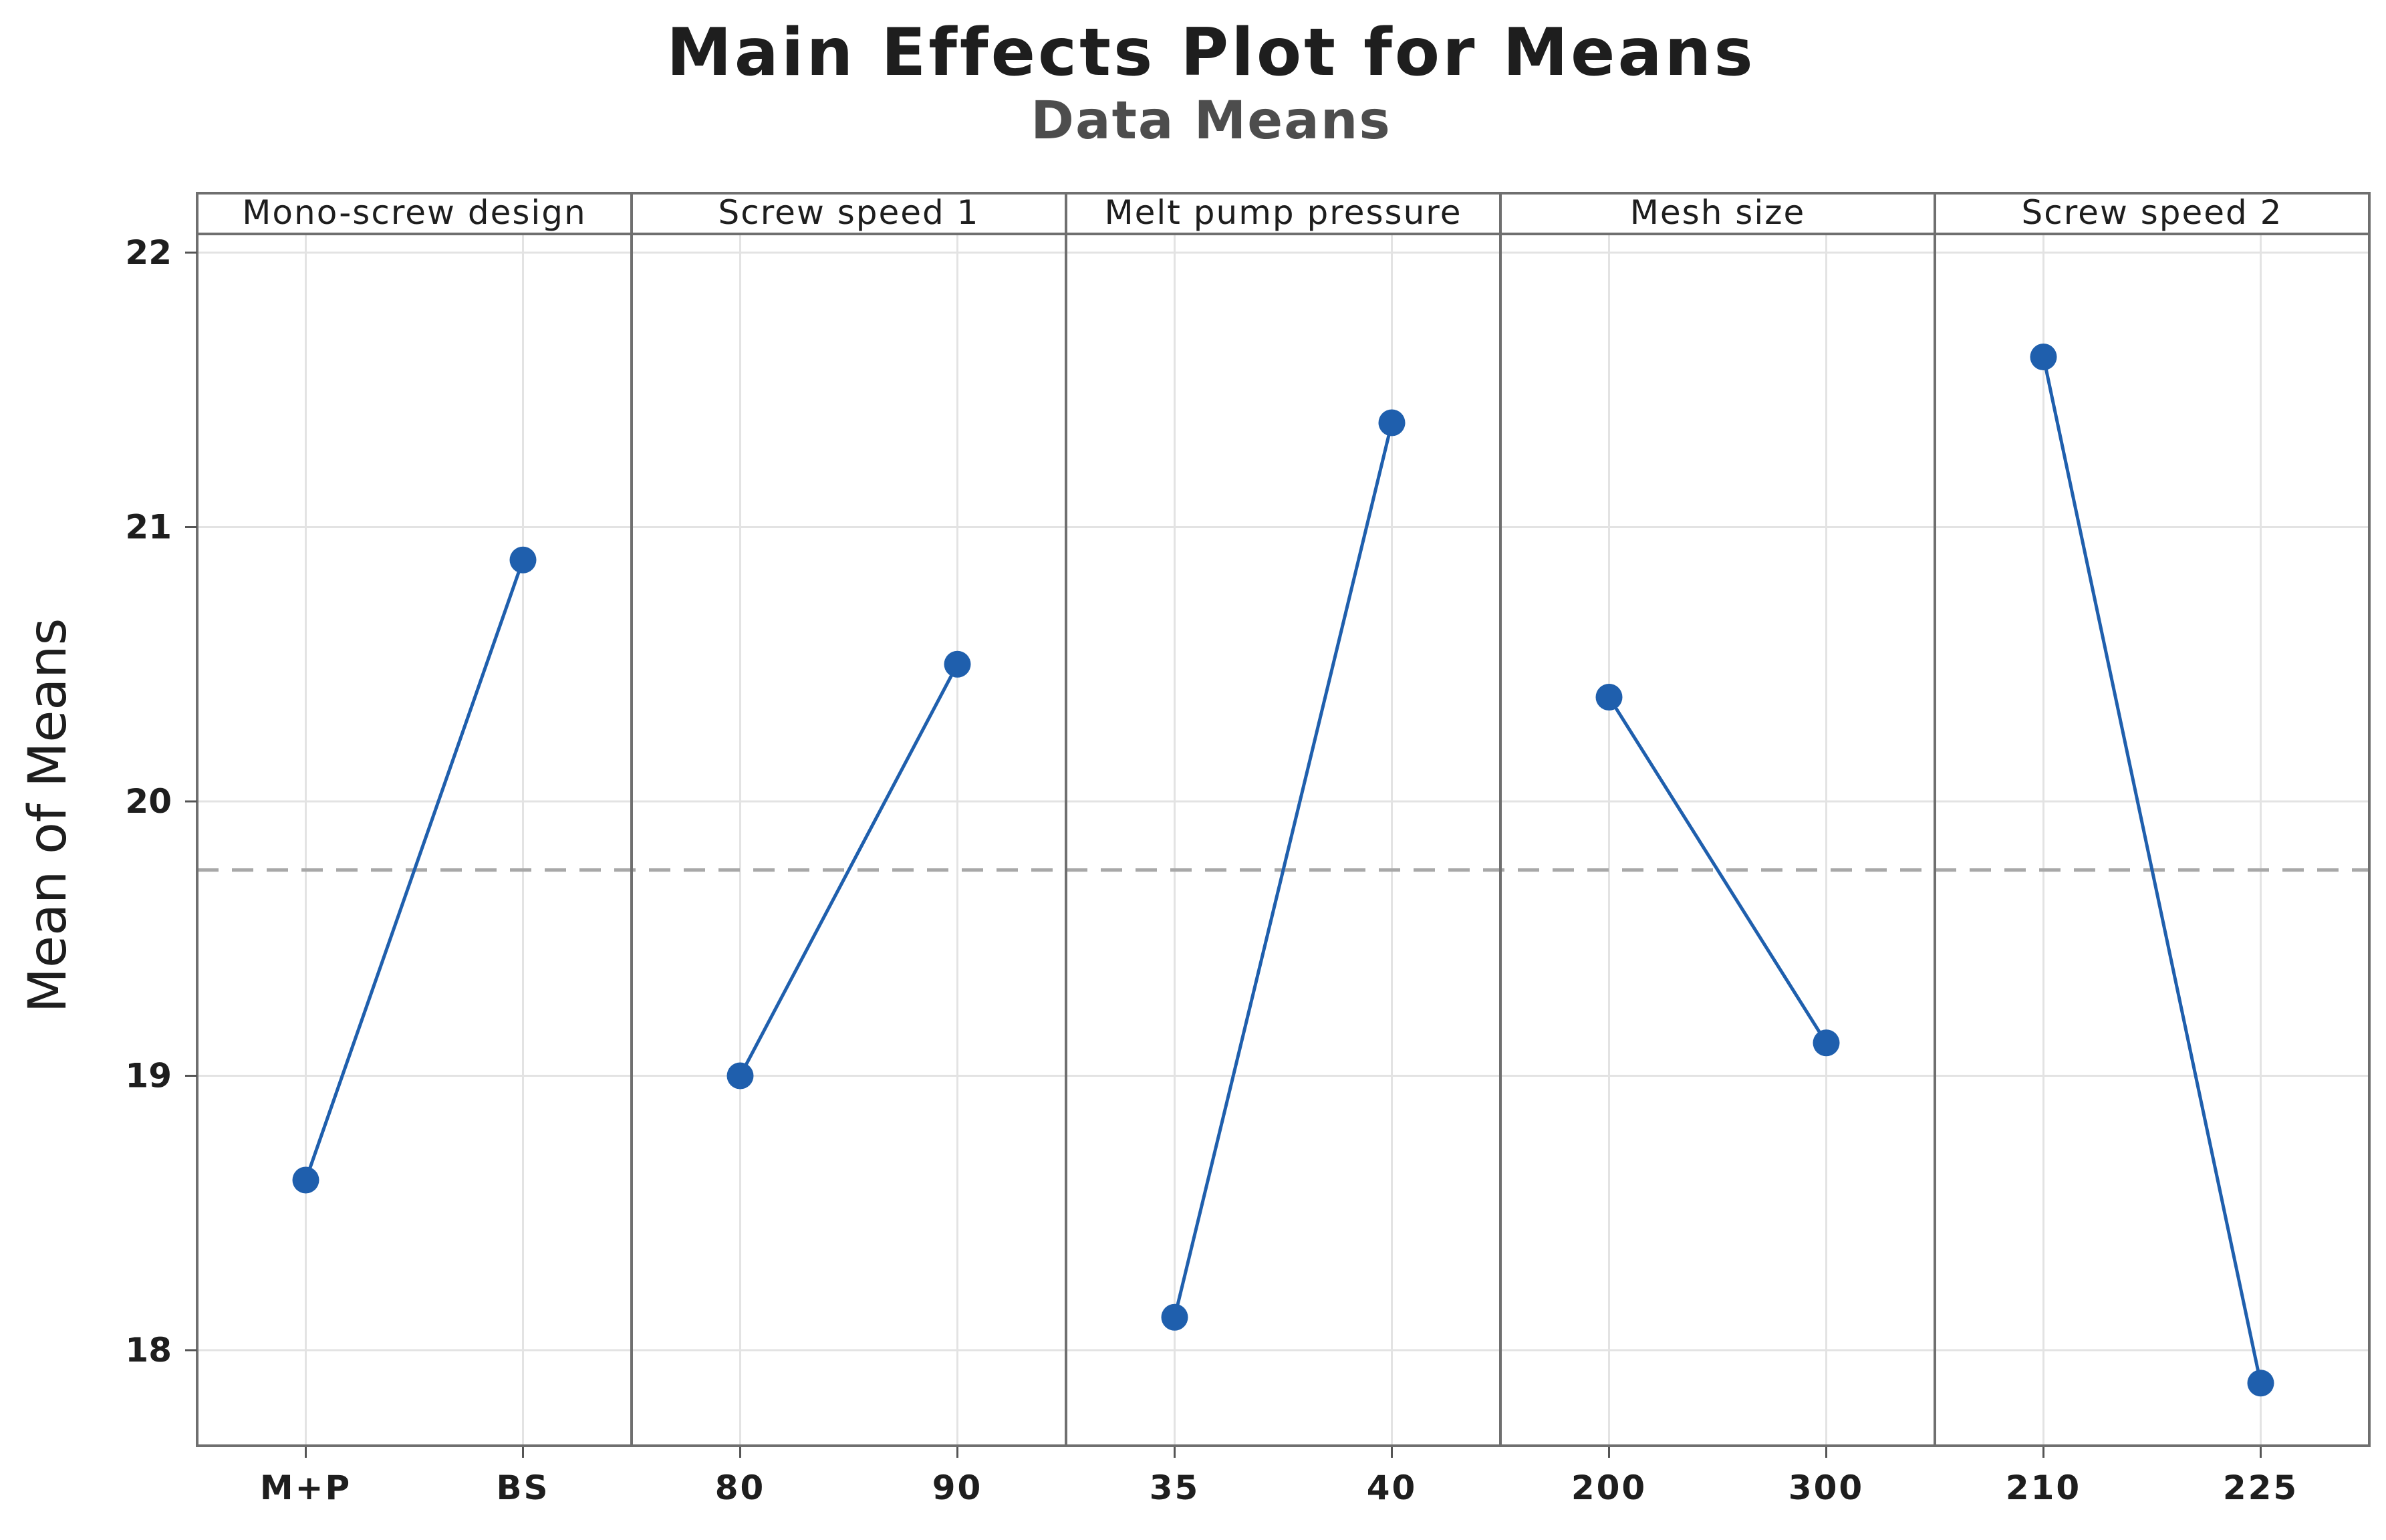  I want to click on x-tick-label: M+P, so click(306, 1487).